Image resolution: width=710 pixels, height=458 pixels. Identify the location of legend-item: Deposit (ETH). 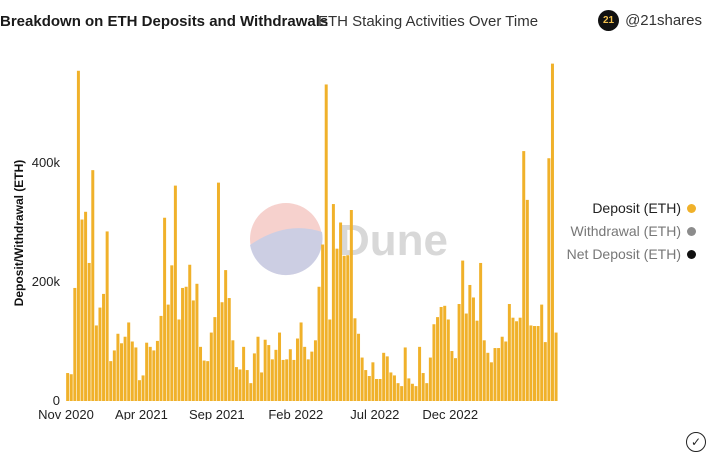
(631, 208).